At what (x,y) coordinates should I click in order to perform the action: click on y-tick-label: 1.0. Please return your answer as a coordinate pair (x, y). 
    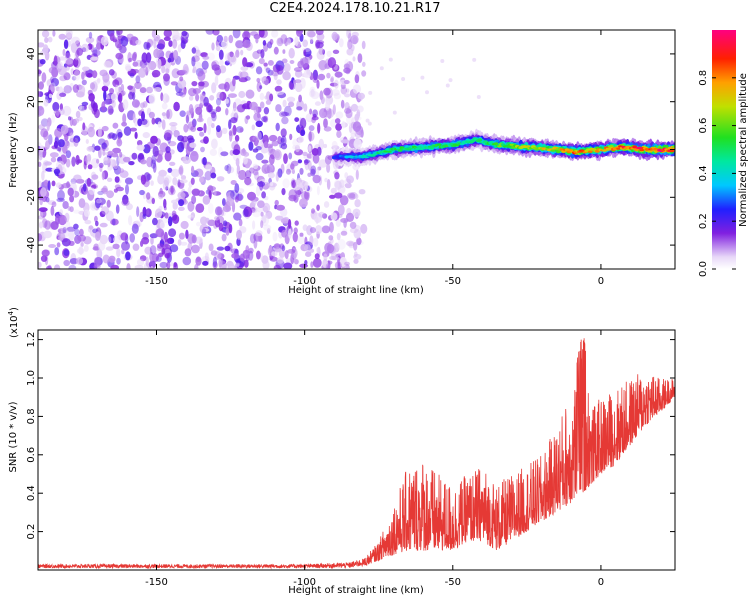
    Looking at the image, I should click on (31, 378).